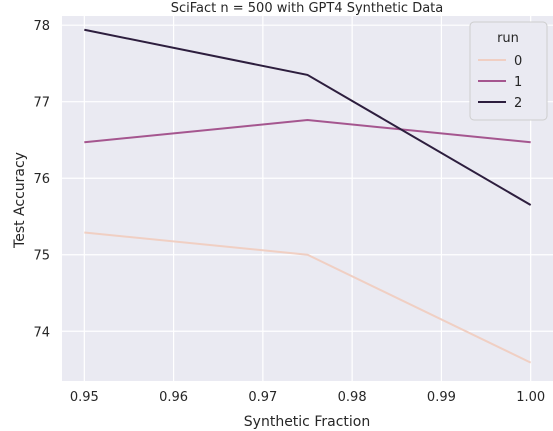 The image size is (553, 431). Describe the element at coordinates (307, 422) in the screenshot. I see `x-axis-label: Synthetic Fraction` at that location.